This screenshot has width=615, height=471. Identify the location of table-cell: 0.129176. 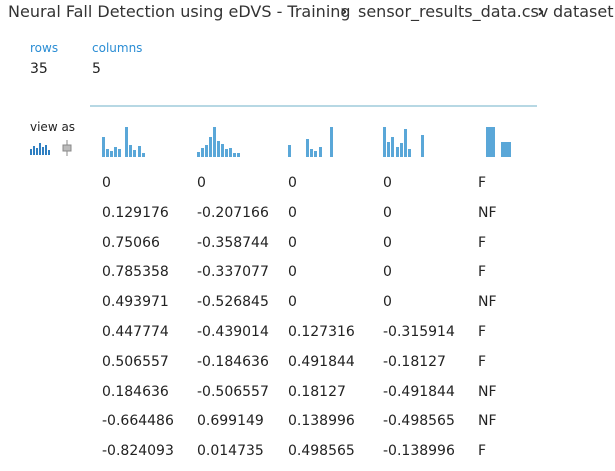
(135, 212).